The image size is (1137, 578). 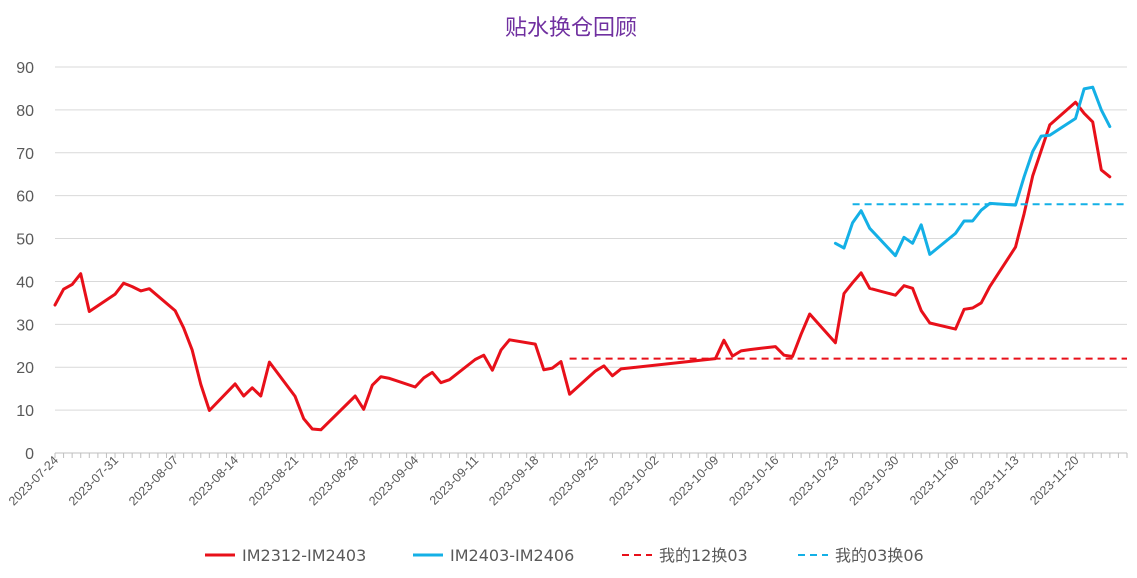 What do you see at coordinates (304, 555) in the screenshot?
I see `legend-label-1: IM2312-IM2403` at bounding box center [304, 555].